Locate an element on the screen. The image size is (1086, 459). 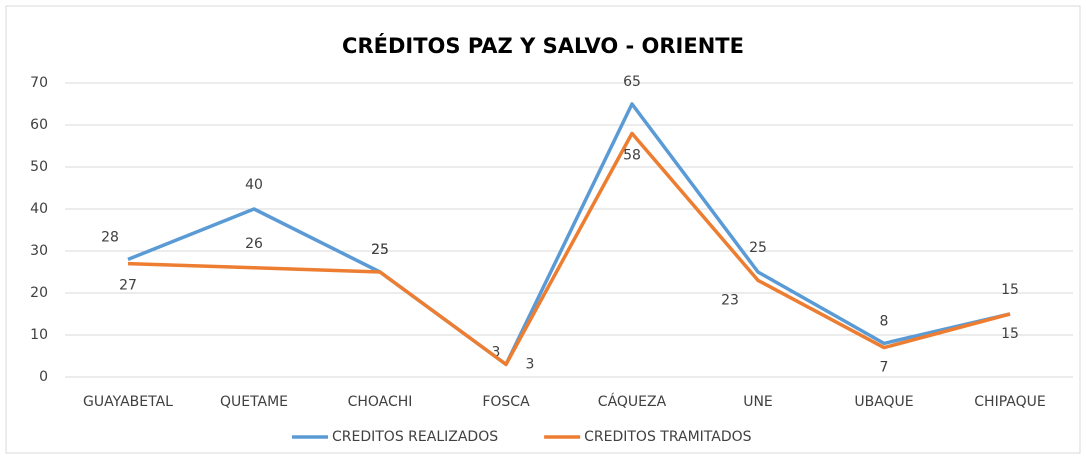
data-label: 65 is located at coordinates (632, 82).